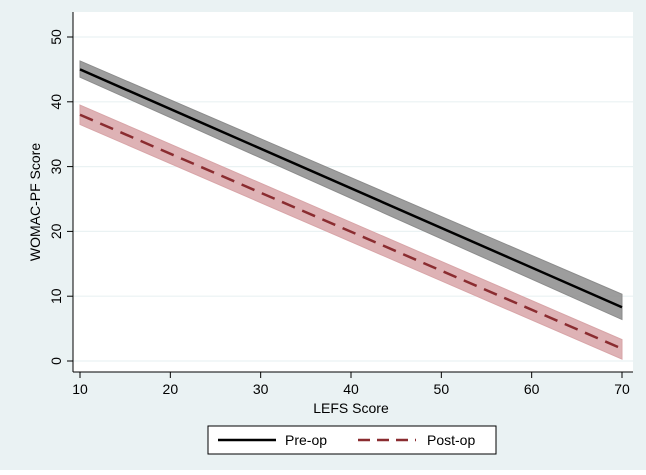 The height and width of the screenshot is (475, 646). What do you see at coordinates (56, 296) in the screenshot?
I see `y-tick-label-10: 10` at bounding box center [56, 296].